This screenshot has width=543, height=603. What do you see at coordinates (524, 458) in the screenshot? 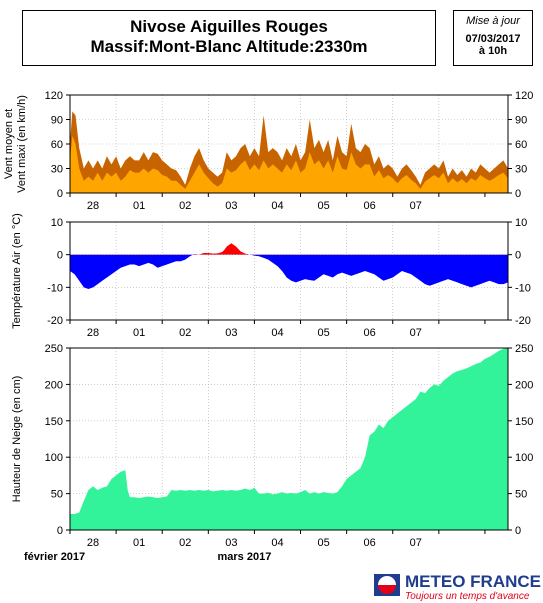
I see `y-tick-label-right: 100` at bounding box center [524, 458].